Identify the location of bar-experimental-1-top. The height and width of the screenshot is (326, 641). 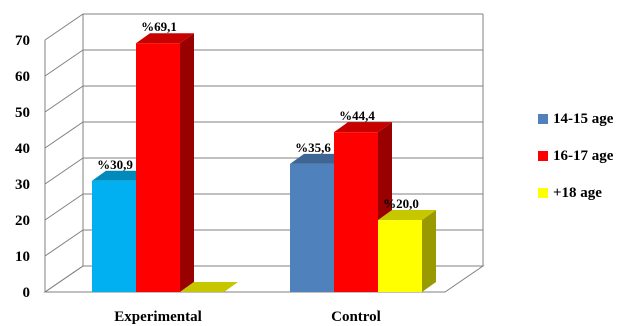
(165, 38).